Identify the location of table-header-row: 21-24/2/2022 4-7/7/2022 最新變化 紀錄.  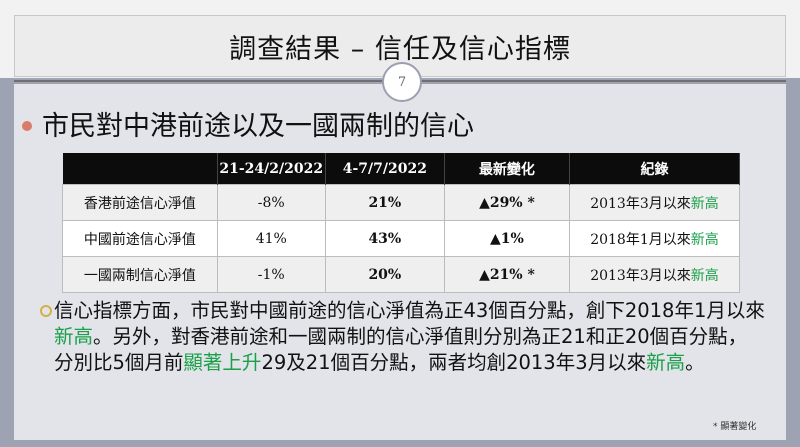
(401, 169).